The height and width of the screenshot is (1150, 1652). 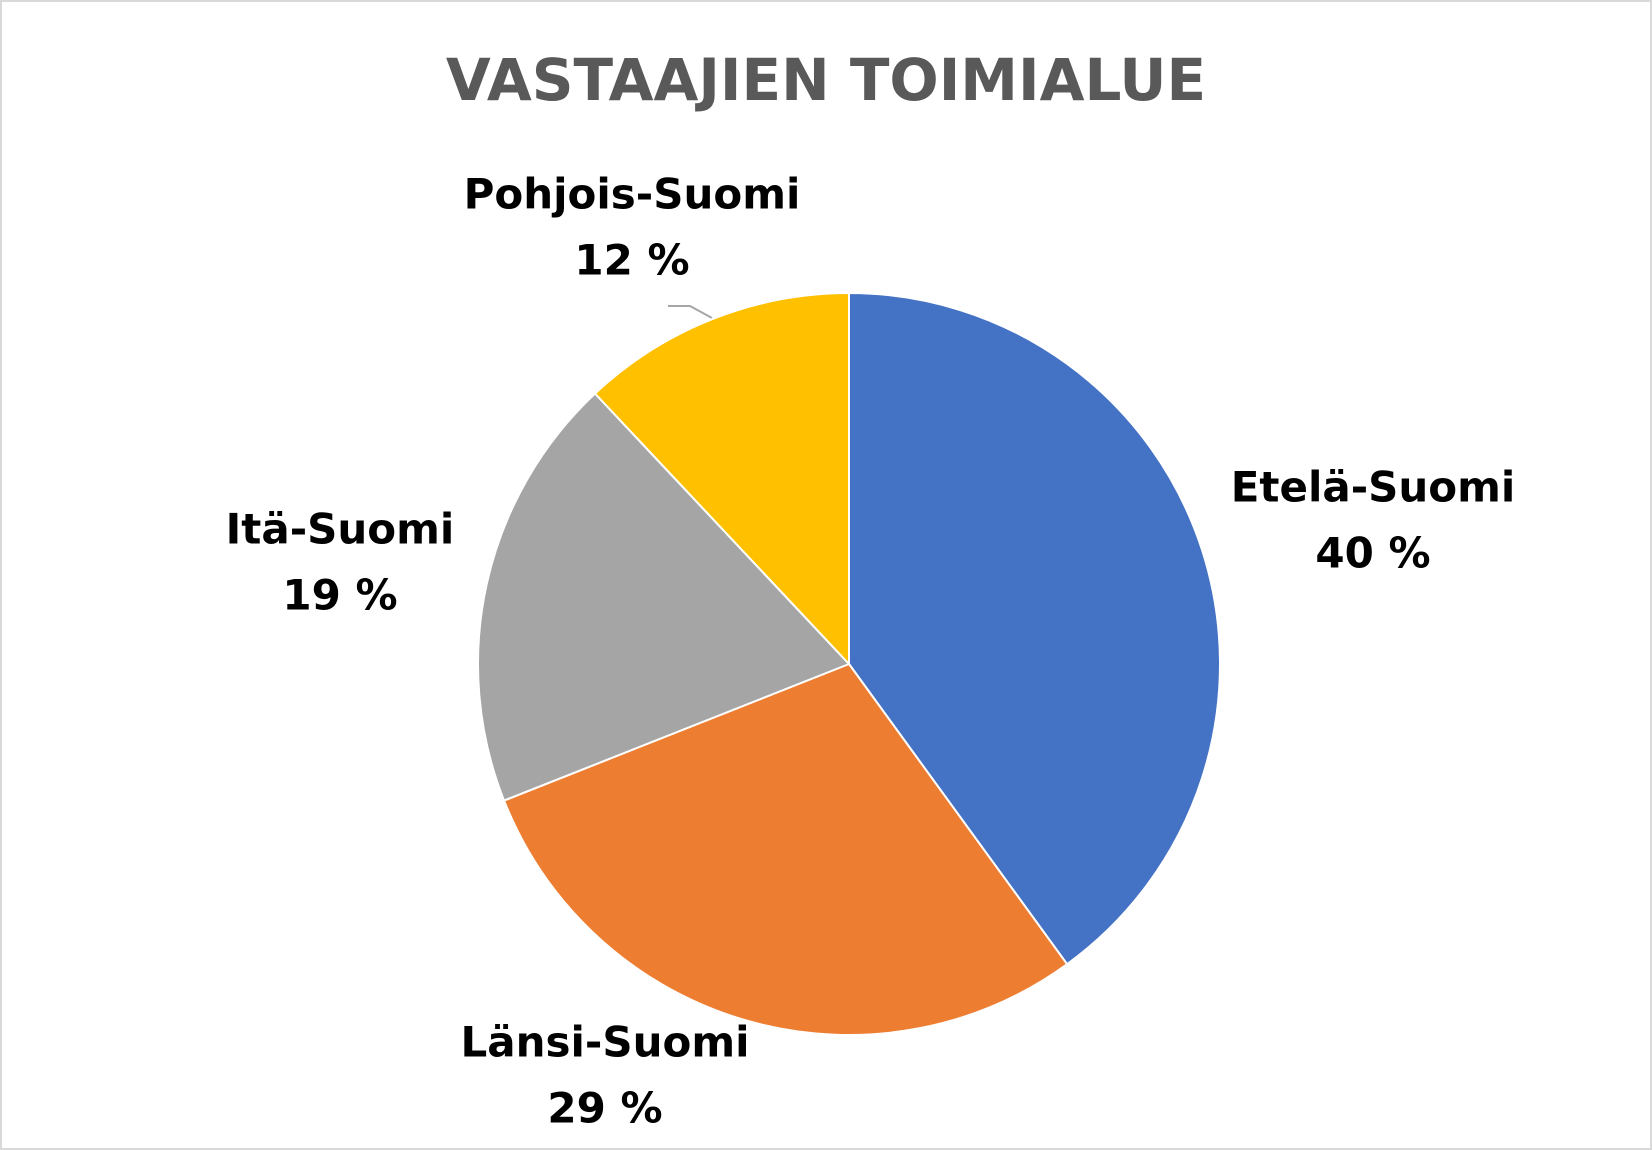 I want to click on chart-title: VASTAAJIEN TOIMIALUE, so click(x=826, y=80).